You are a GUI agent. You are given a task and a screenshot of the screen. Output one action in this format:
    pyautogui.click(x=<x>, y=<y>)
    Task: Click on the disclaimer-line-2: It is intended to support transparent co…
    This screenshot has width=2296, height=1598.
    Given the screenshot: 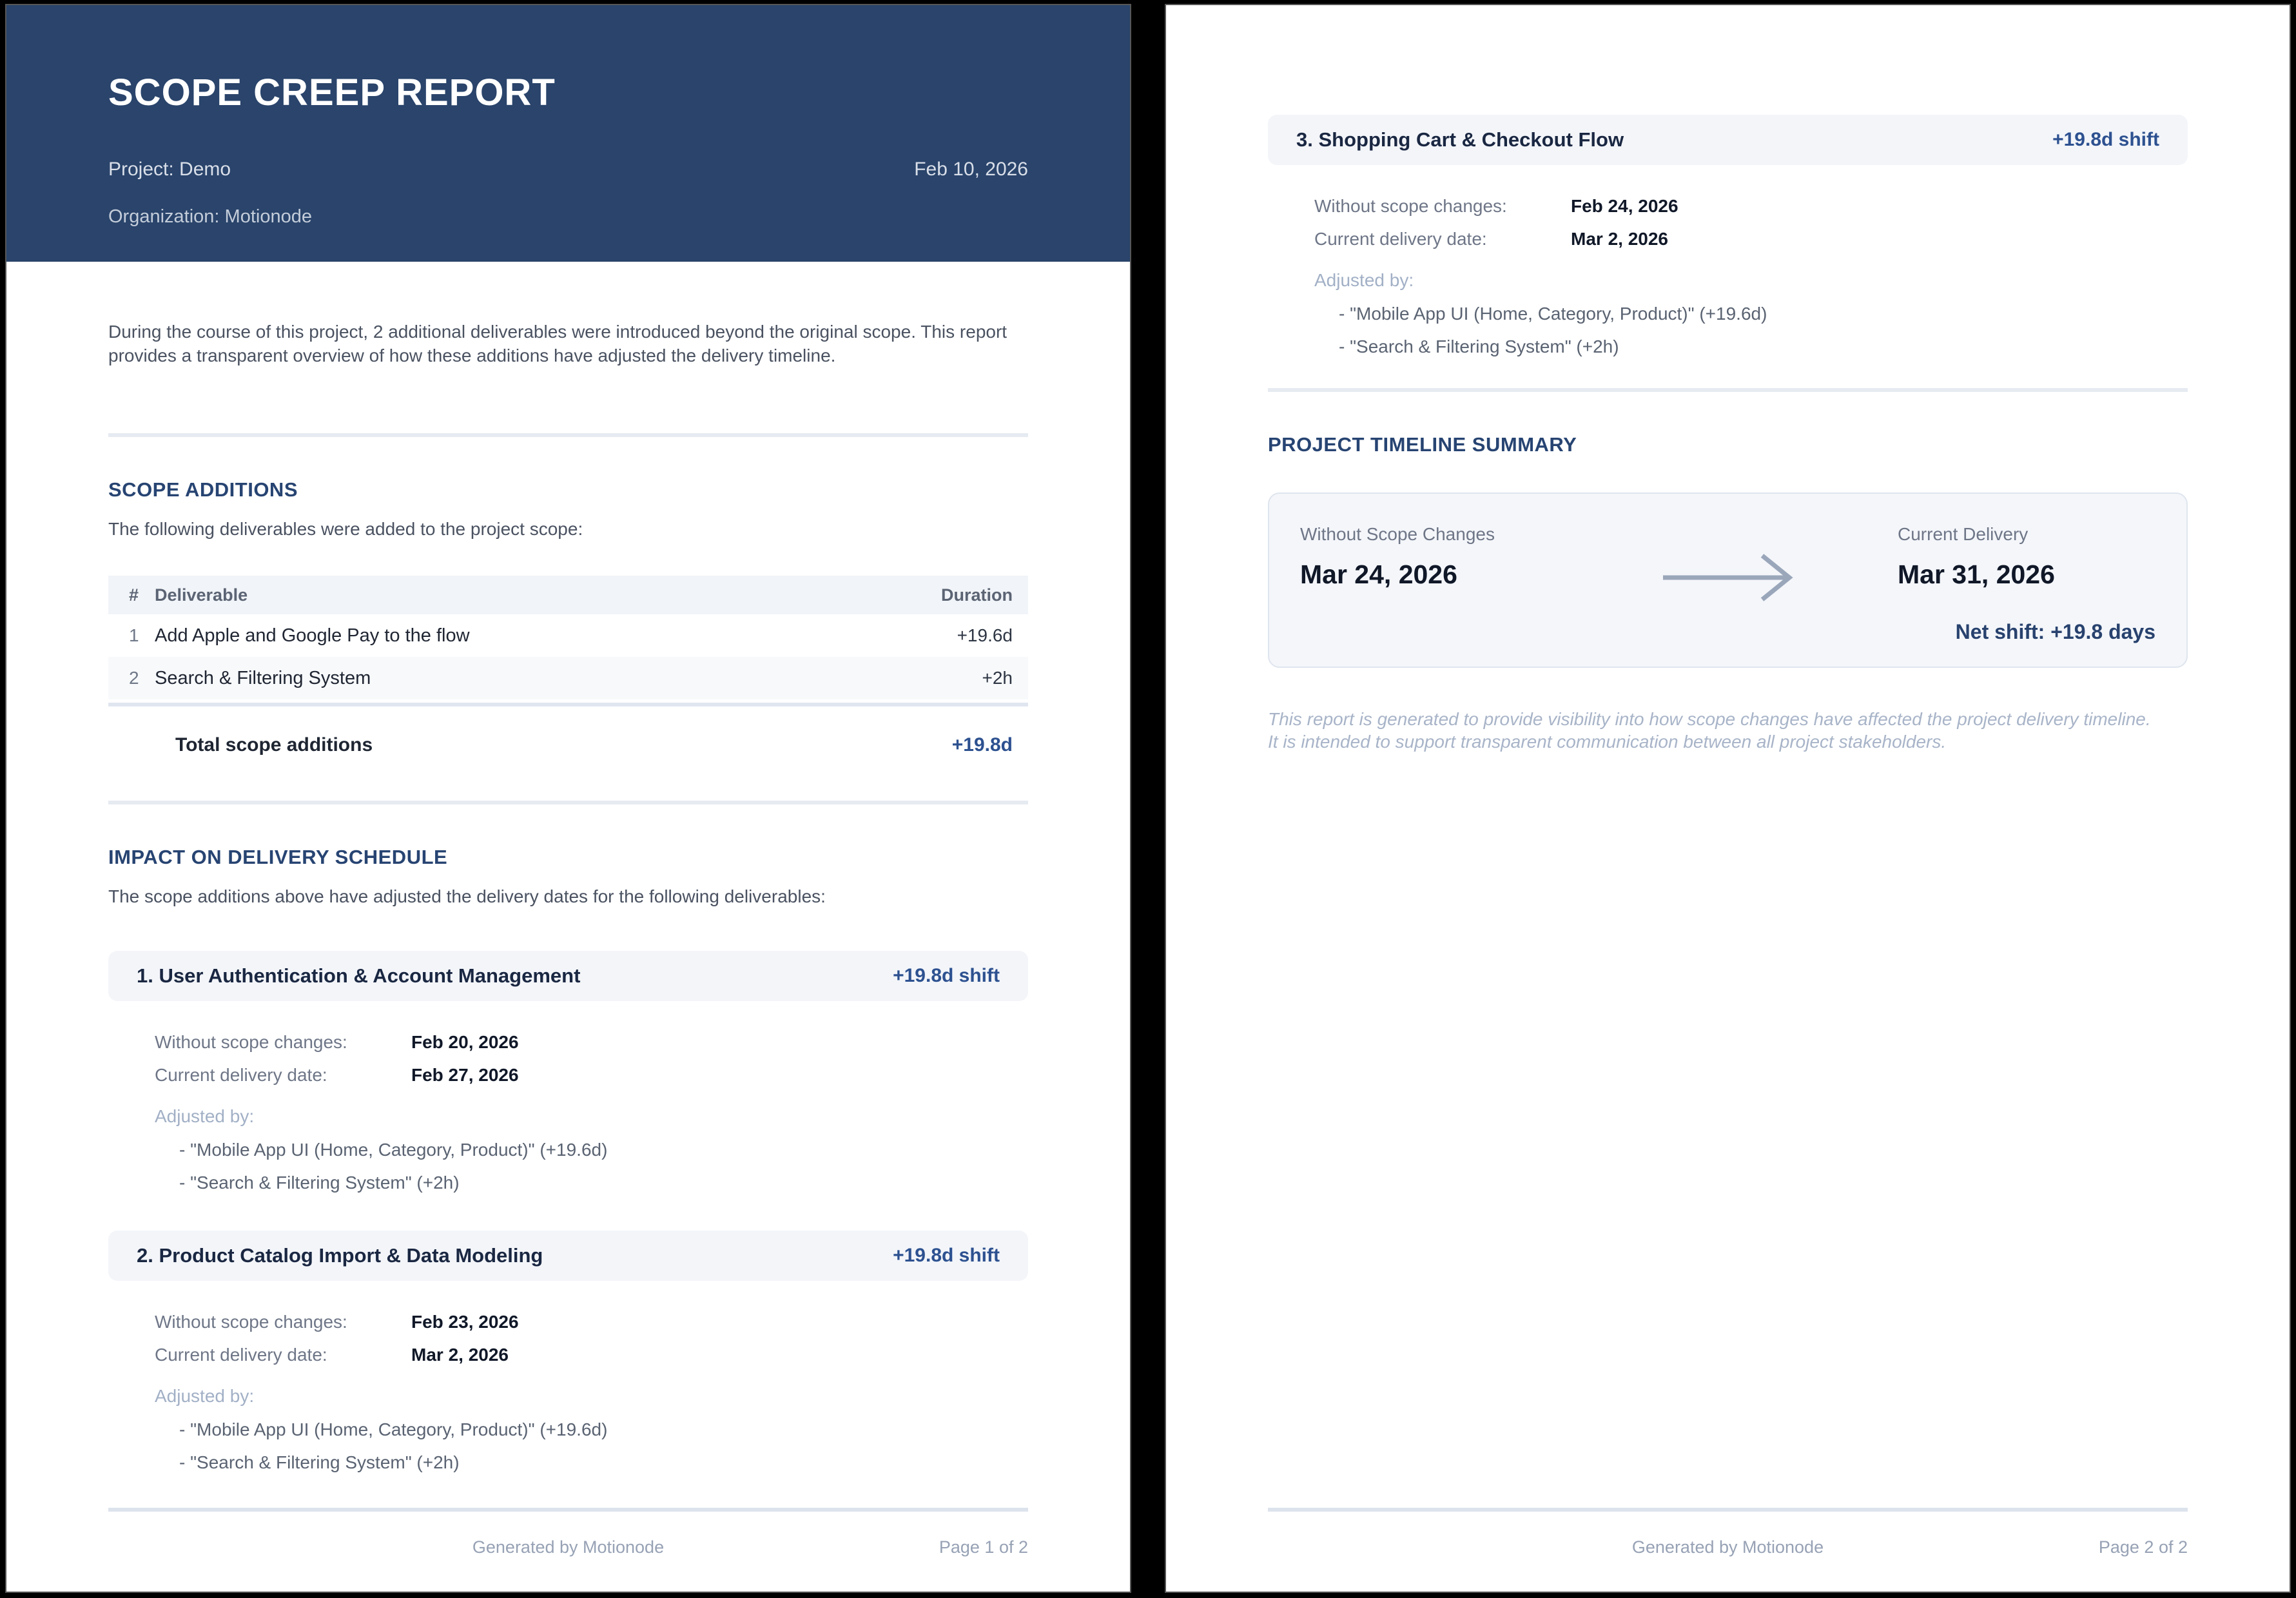 What is the action you would take?
    pyautogui.click(x=1607, y=742)
    